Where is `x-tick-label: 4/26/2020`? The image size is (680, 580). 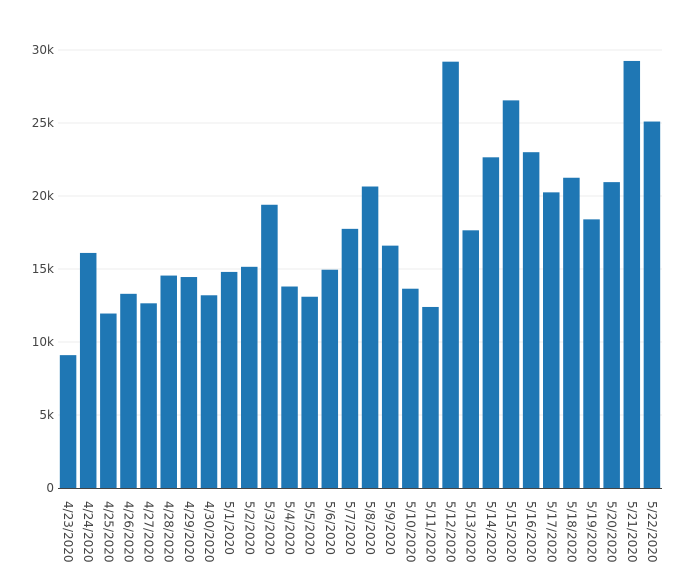 x-tick-label: 4/26/2020 is located at coordinates (128, 532).